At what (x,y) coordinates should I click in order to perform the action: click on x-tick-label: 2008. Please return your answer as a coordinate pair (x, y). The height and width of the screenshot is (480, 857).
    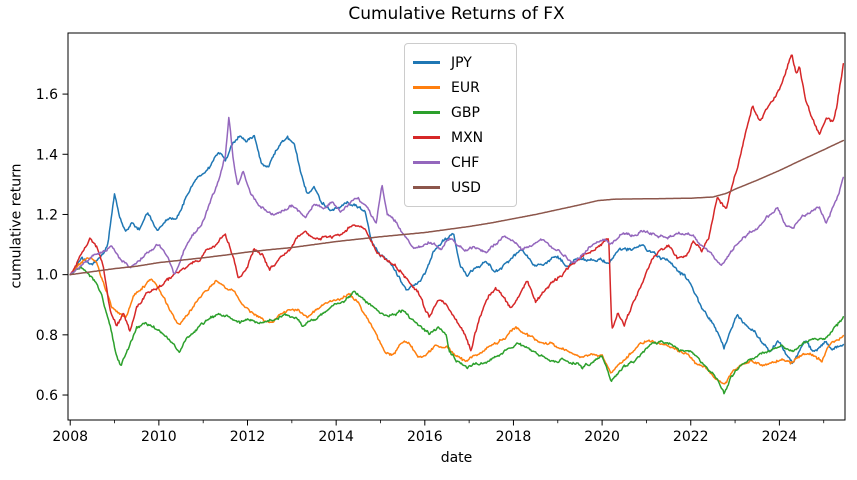
    Looking at the image, I should click on (70, 437).